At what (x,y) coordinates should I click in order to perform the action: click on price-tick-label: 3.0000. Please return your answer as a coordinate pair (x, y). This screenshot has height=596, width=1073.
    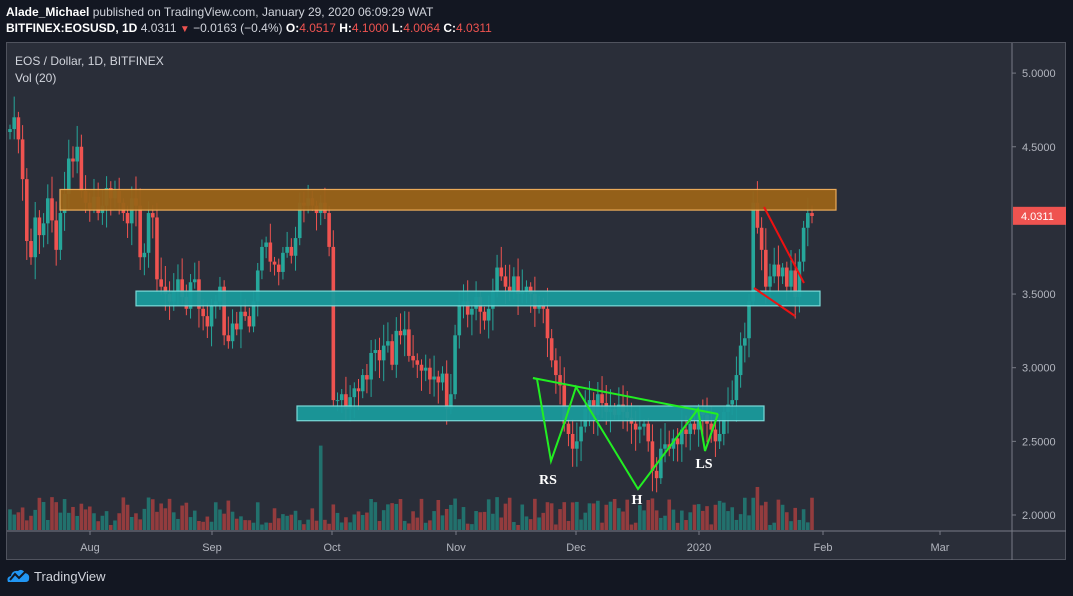
    Looking at the image, I should click on (1039, 369).